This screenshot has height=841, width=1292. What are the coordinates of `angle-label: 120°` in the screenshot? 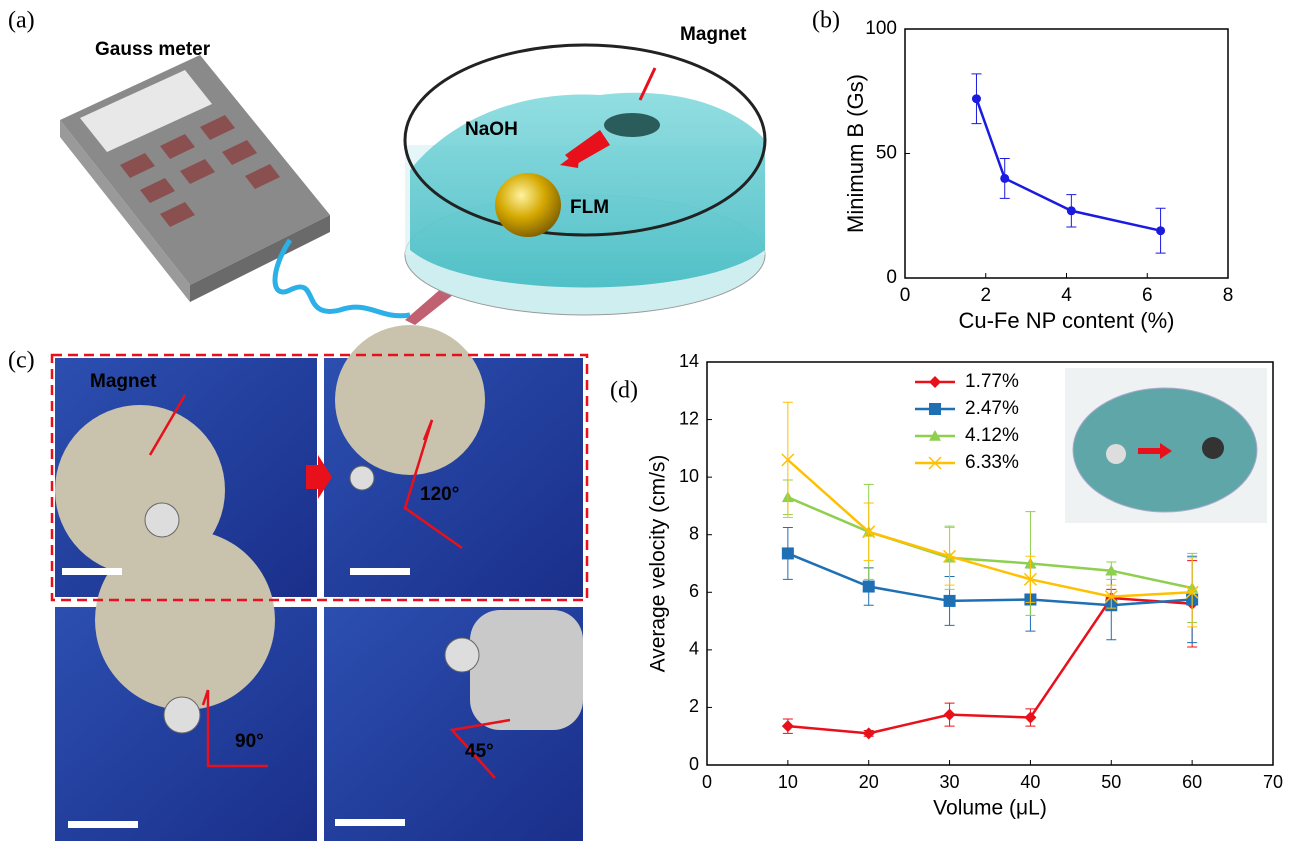 It's located at (439, 494).